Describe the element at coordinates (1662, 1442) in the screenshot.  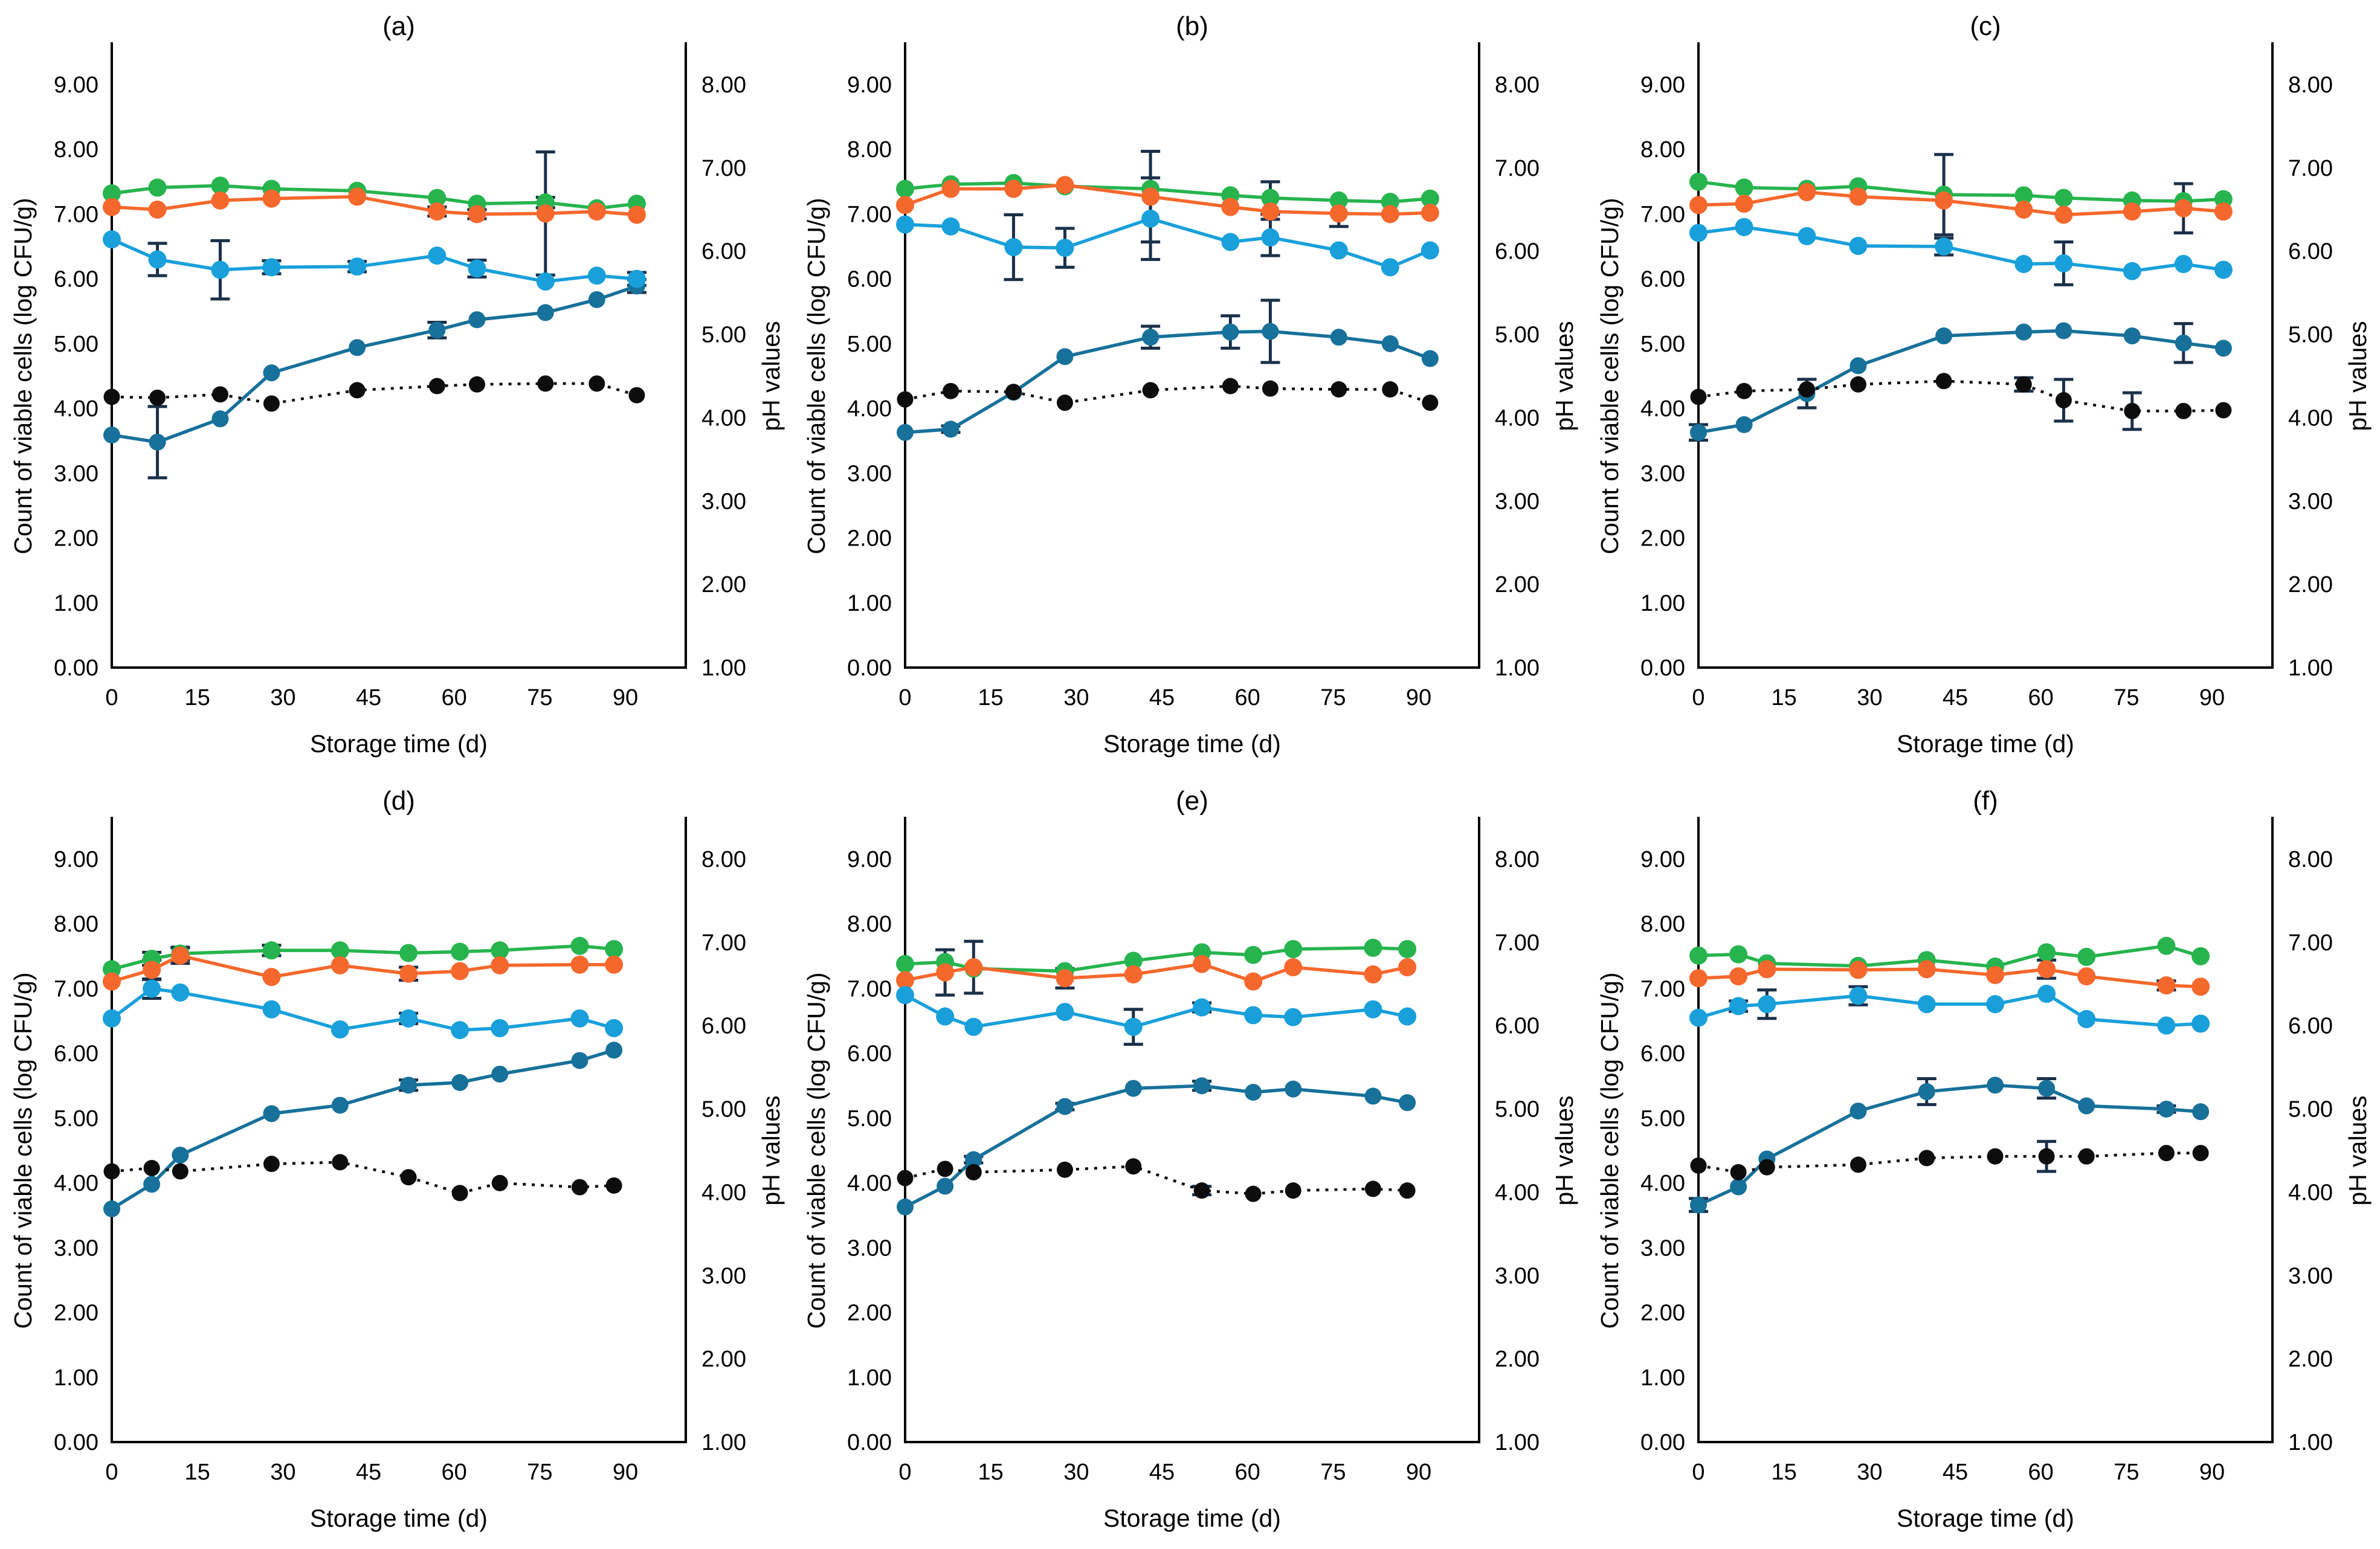
I see `left-axis-tick-label: 0.00` at that location.